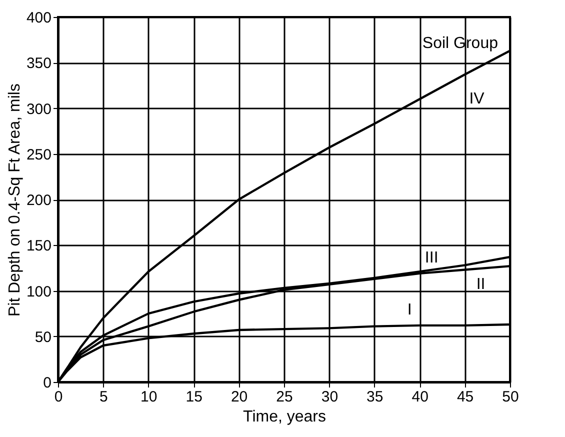 Image resolution: width=565 pixels, height=437 pixels. Describe the element at coordinates (329, 397) in the screenshot. I see `x-tick-label: 30` at that location.